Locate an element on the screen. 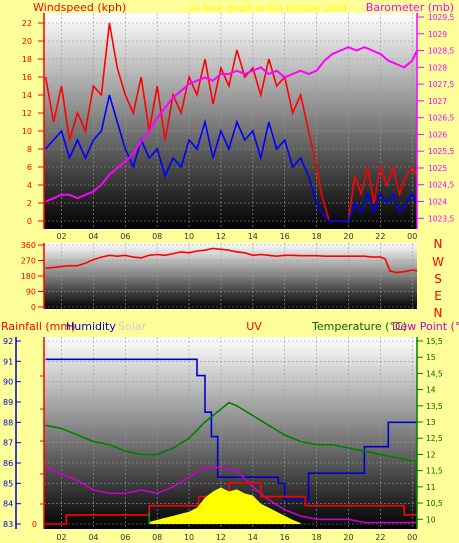  humidity-tick-label: 83 is located at coordinates (8, 524).